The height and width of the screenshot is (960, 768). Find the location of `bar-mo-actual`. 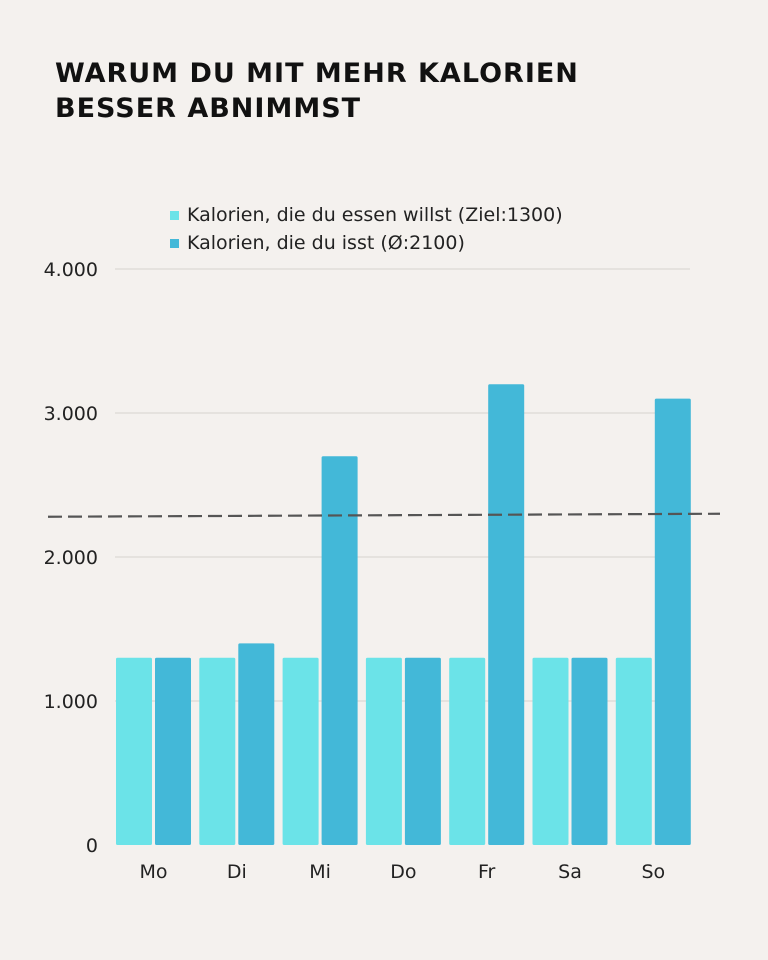

bar-mo-actual is located at coordinates (173, 751).